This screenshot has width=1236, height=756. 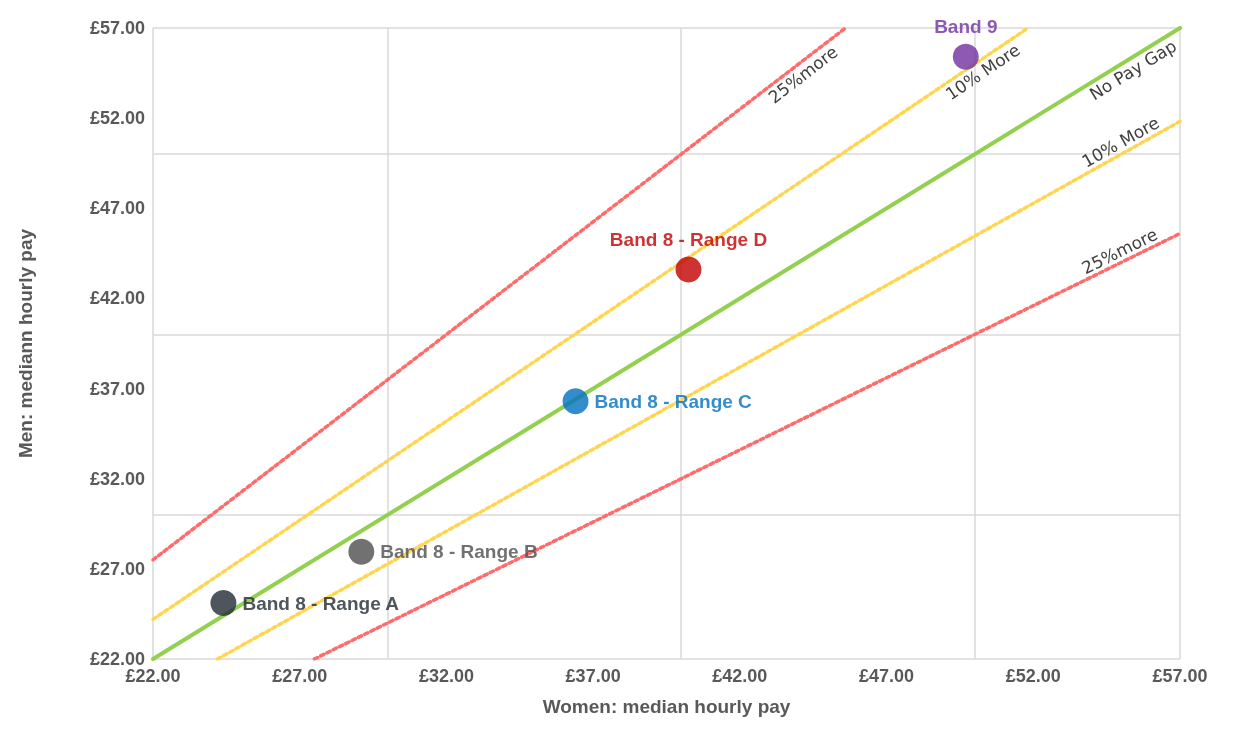 What do you see at coordinates (673, 401) in the screenshot?
I see `series-label: Band 8 - Range C` at bounding box center [673, 401].